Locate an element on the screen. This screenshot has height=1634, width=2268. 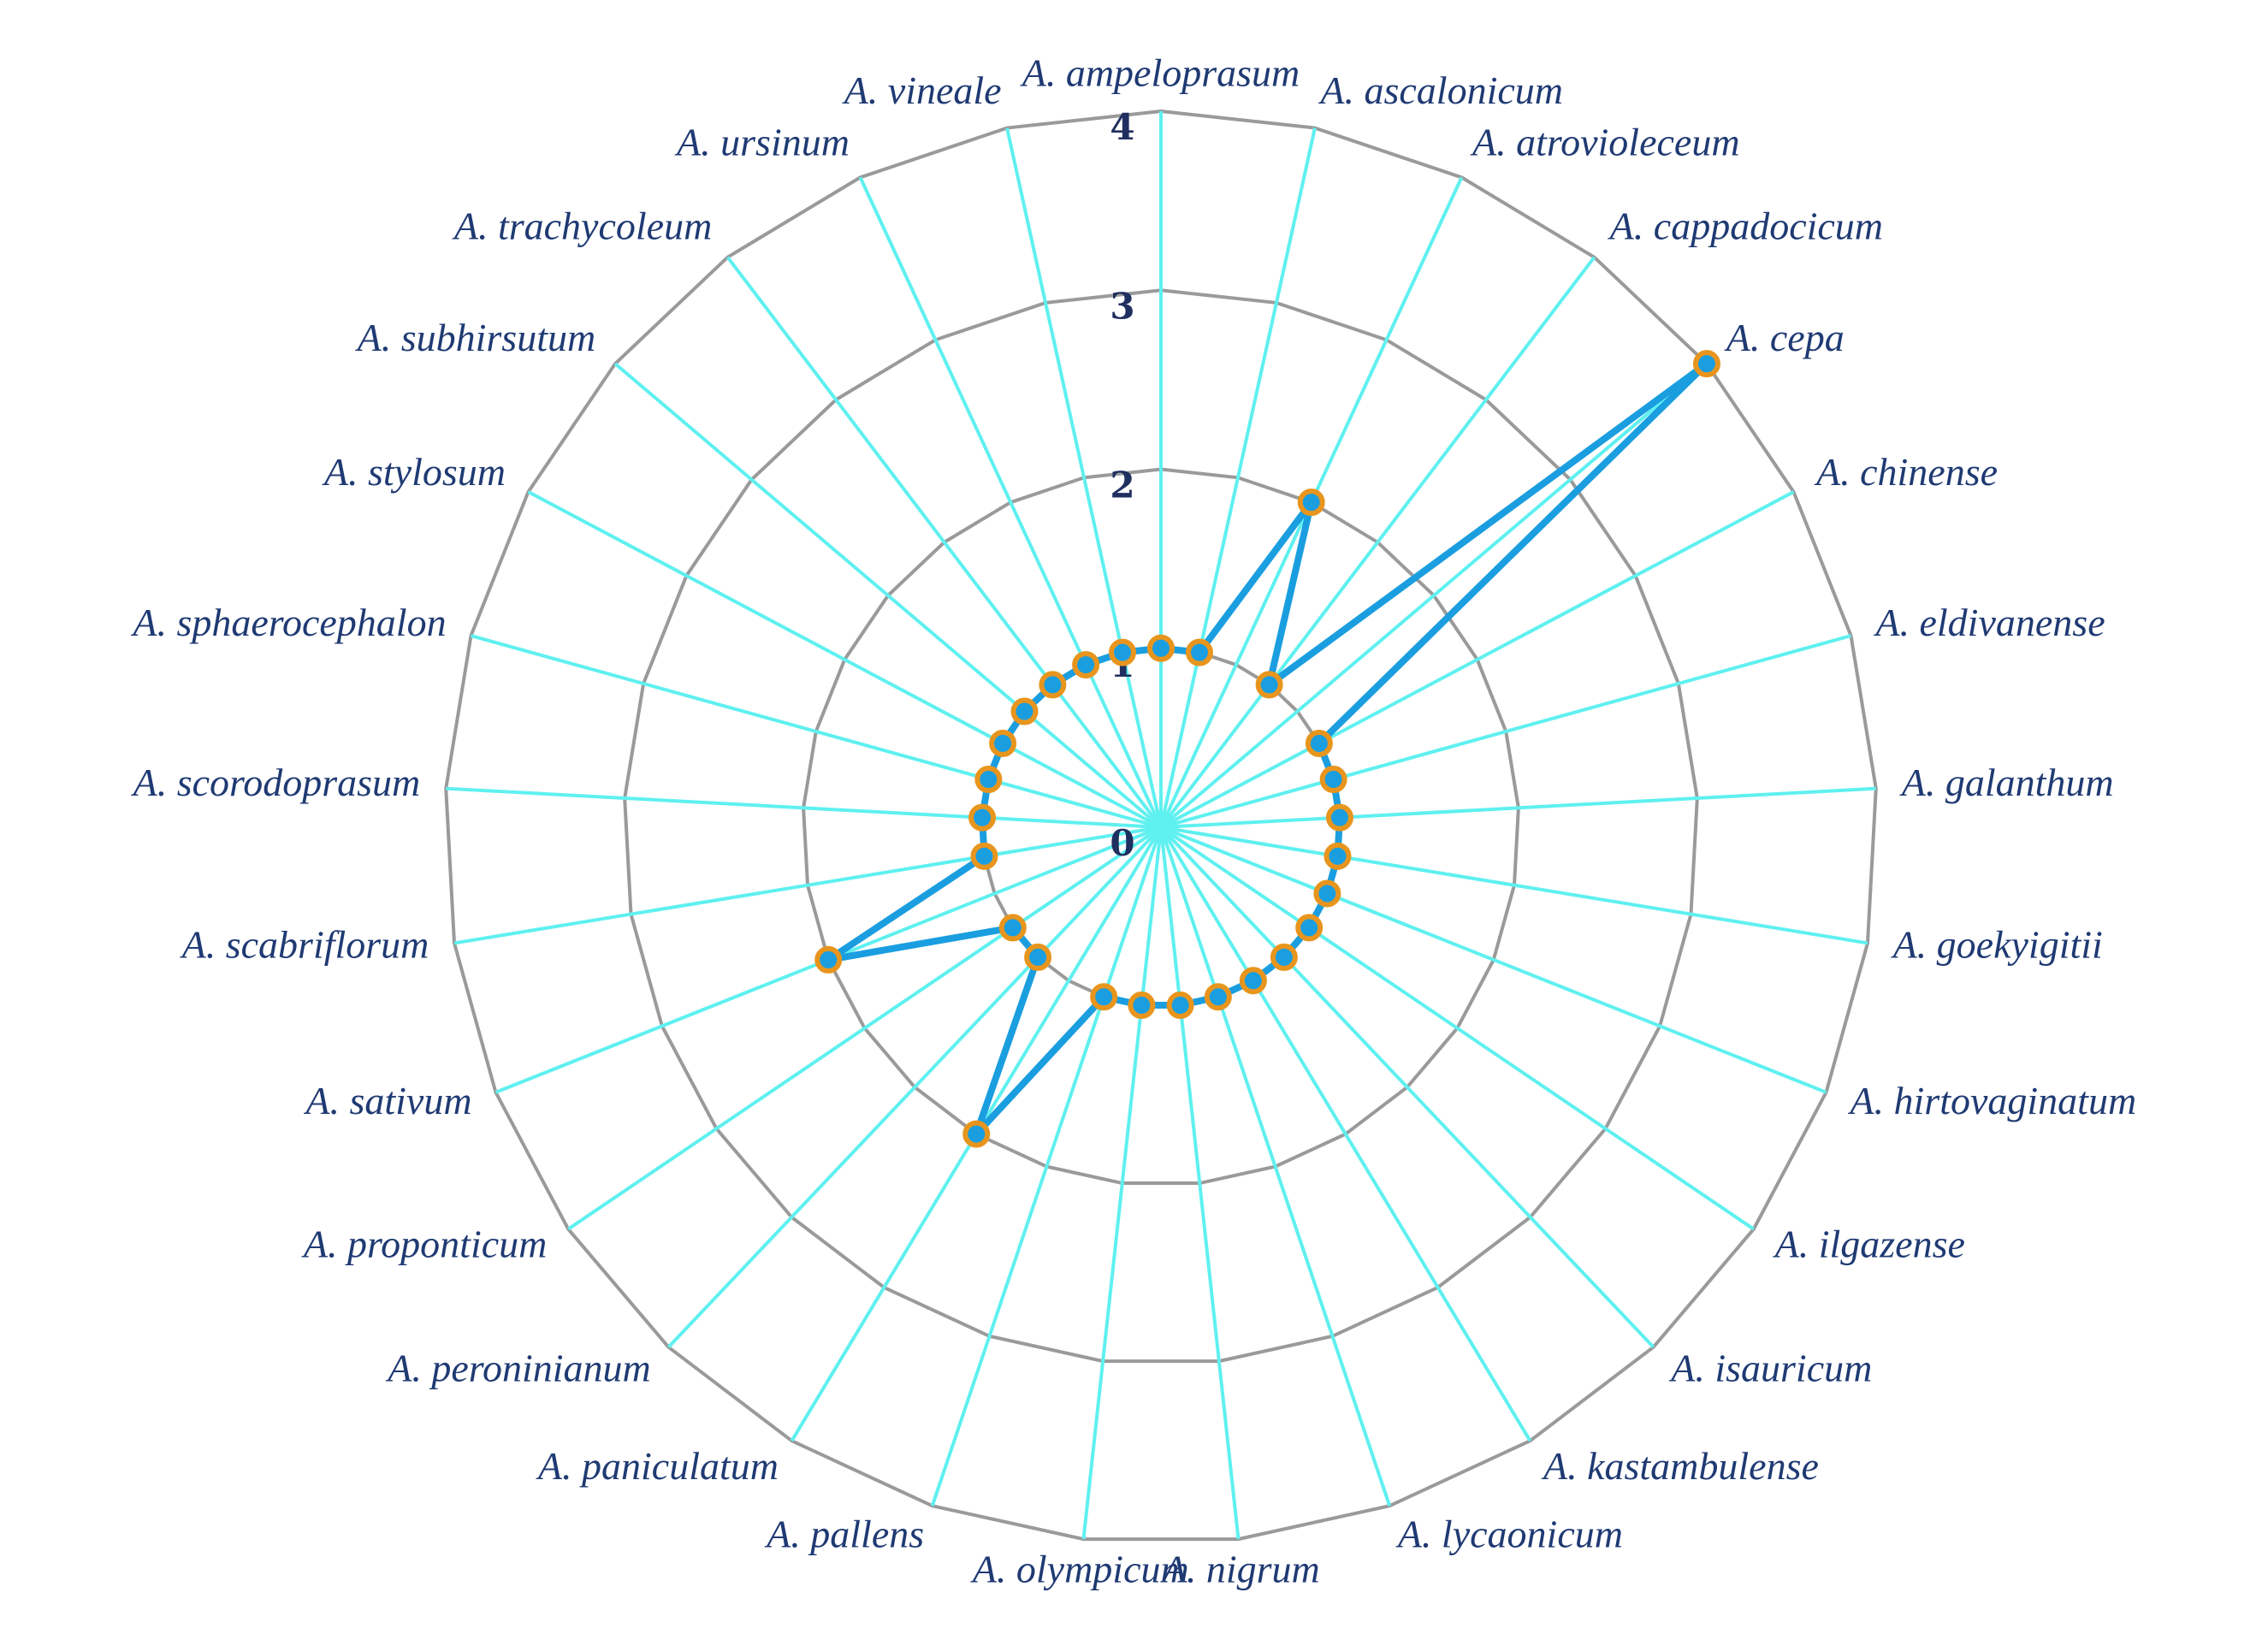
category-label: A. lycaonicum is located at coordinates (1509, 1534).